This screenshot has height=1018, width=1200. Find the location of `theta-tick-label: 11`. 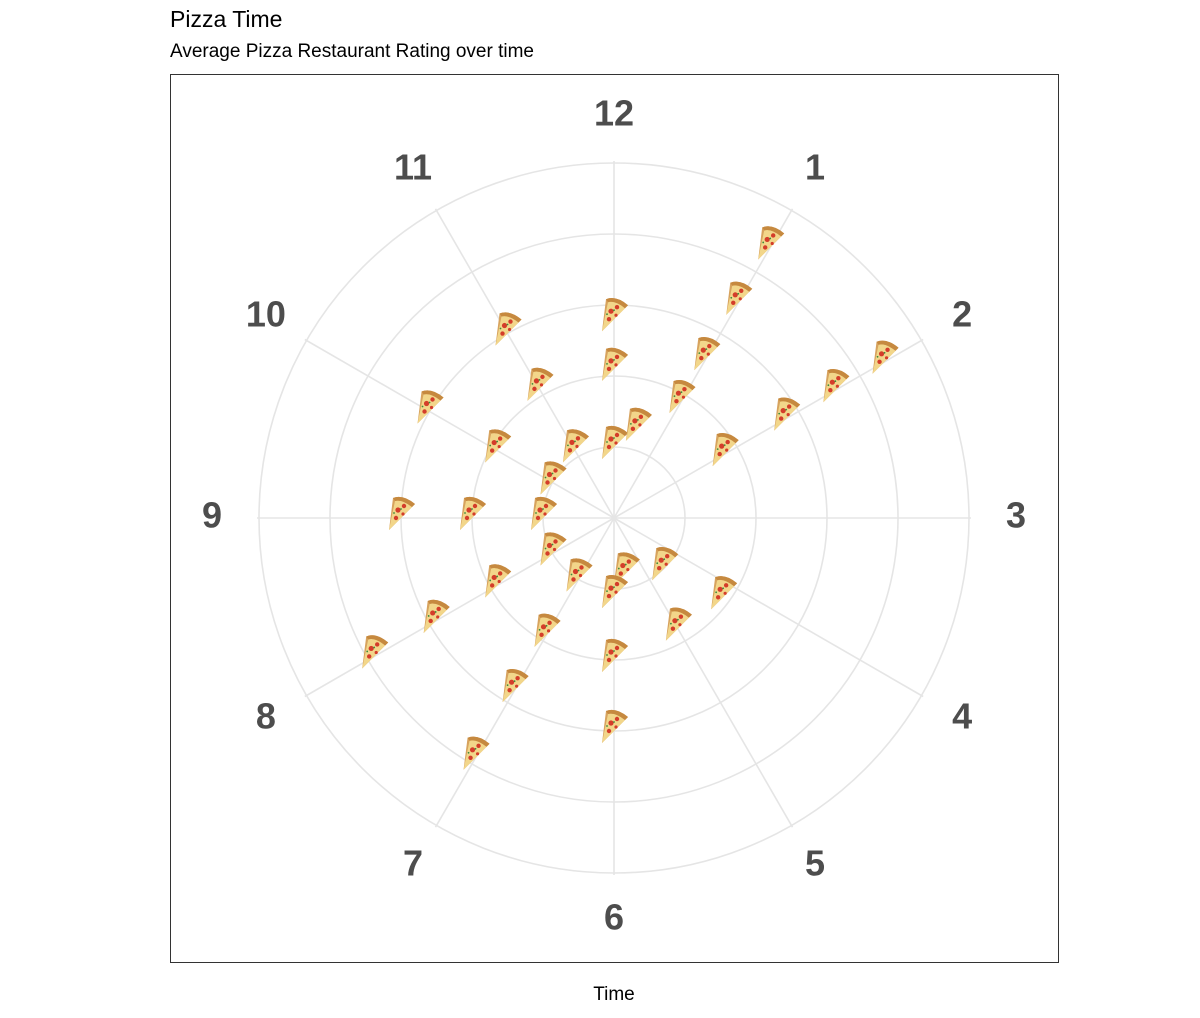

theta-tick-label: 11 is located at coordinates (413, 166).